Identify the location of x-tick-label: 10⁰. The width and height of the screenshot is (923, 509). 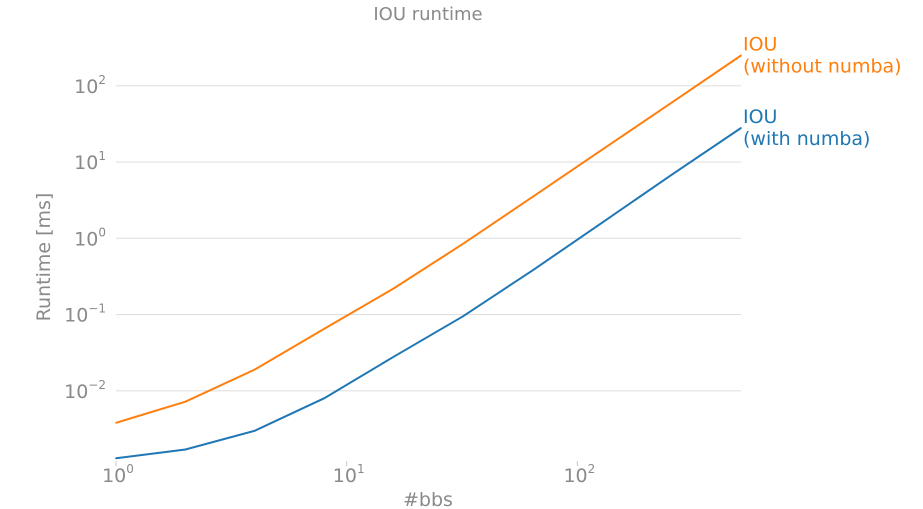
(118, 474).